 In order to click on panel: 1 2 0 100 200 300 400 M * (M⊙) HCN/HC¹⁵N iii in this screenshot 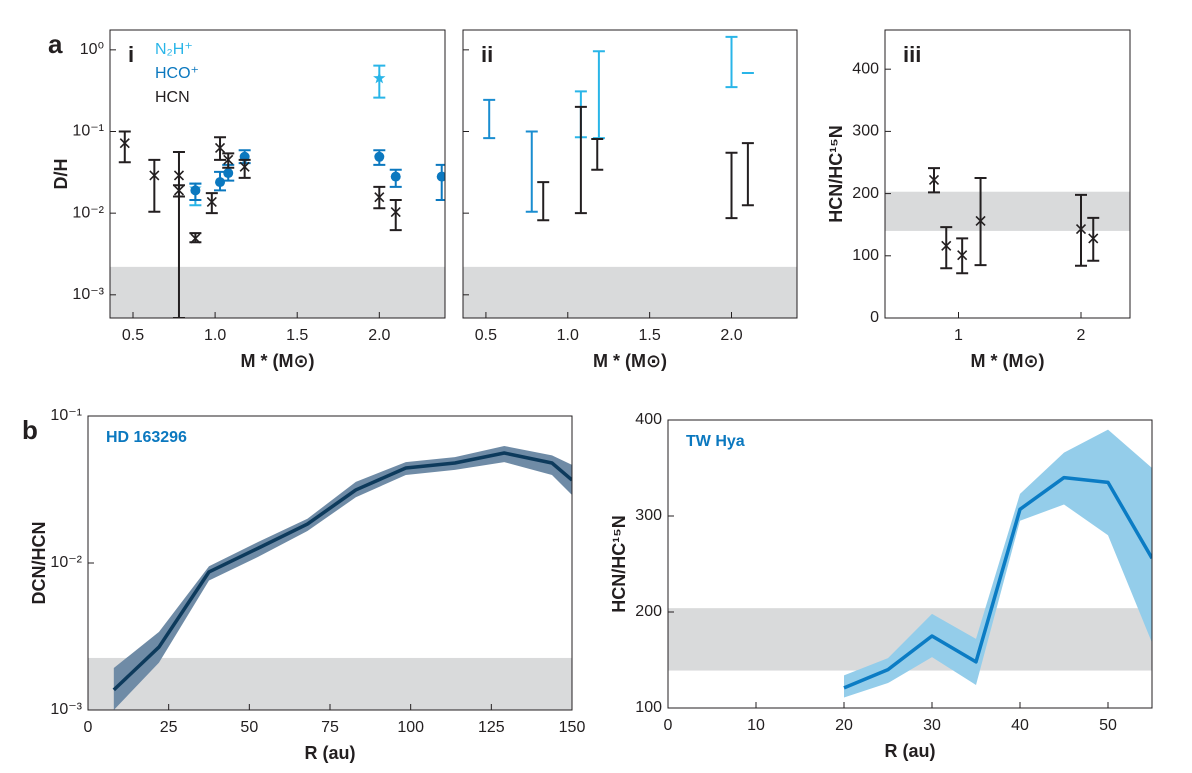, I will do `click(978, 200)`.